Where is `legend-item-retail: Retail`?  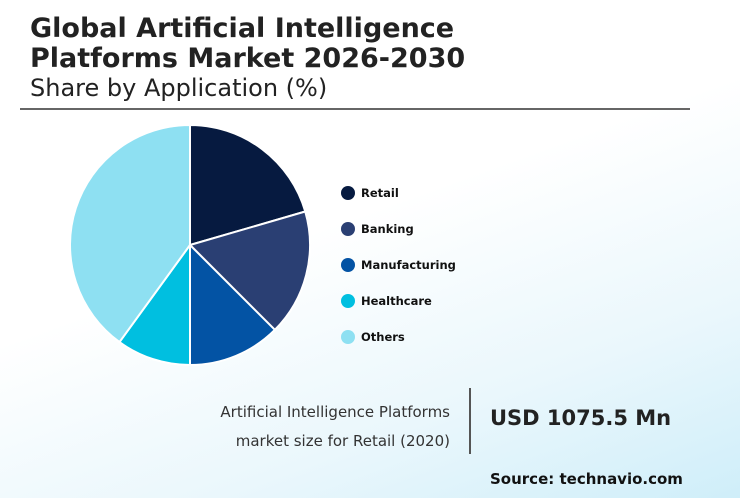 legend-item-retail: Retail is located at coordinates (398, 193).